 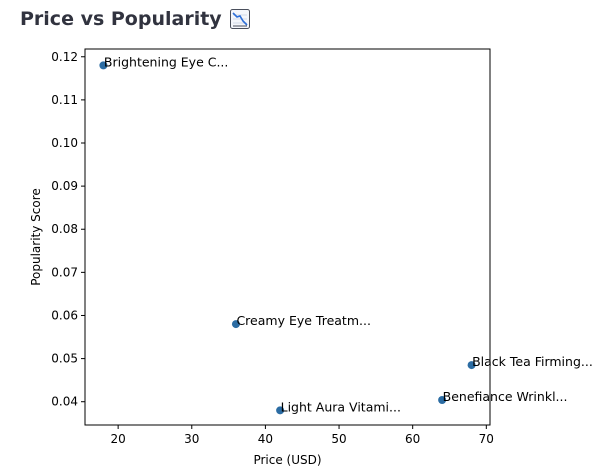 I want to click on y-tick-label: 0.09, so click(x=64, y=186).